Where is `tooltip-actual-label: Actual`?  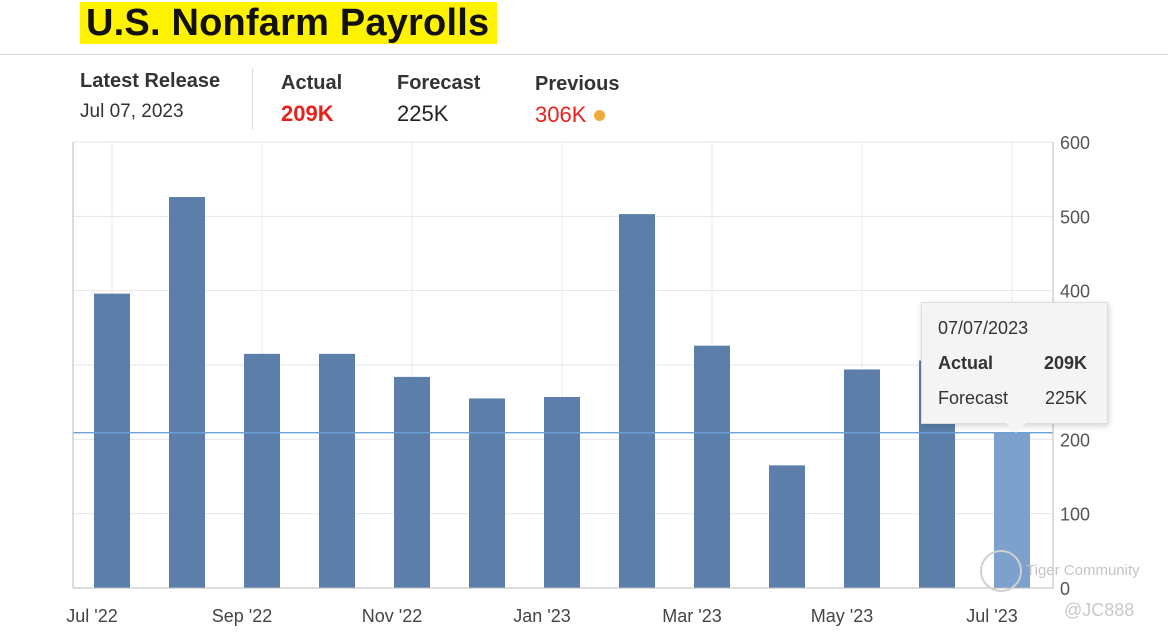 tooltip-actual-label: Actual is located at coordinates (966, 363).